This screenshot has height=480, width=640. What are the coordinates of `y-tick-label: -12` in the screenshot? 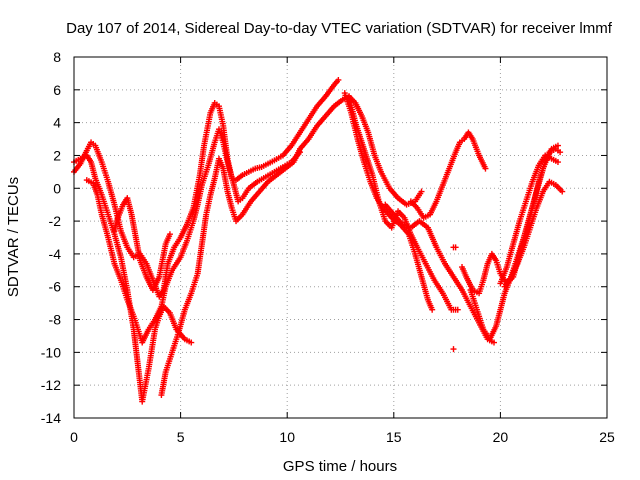 It's located at (51, 385).